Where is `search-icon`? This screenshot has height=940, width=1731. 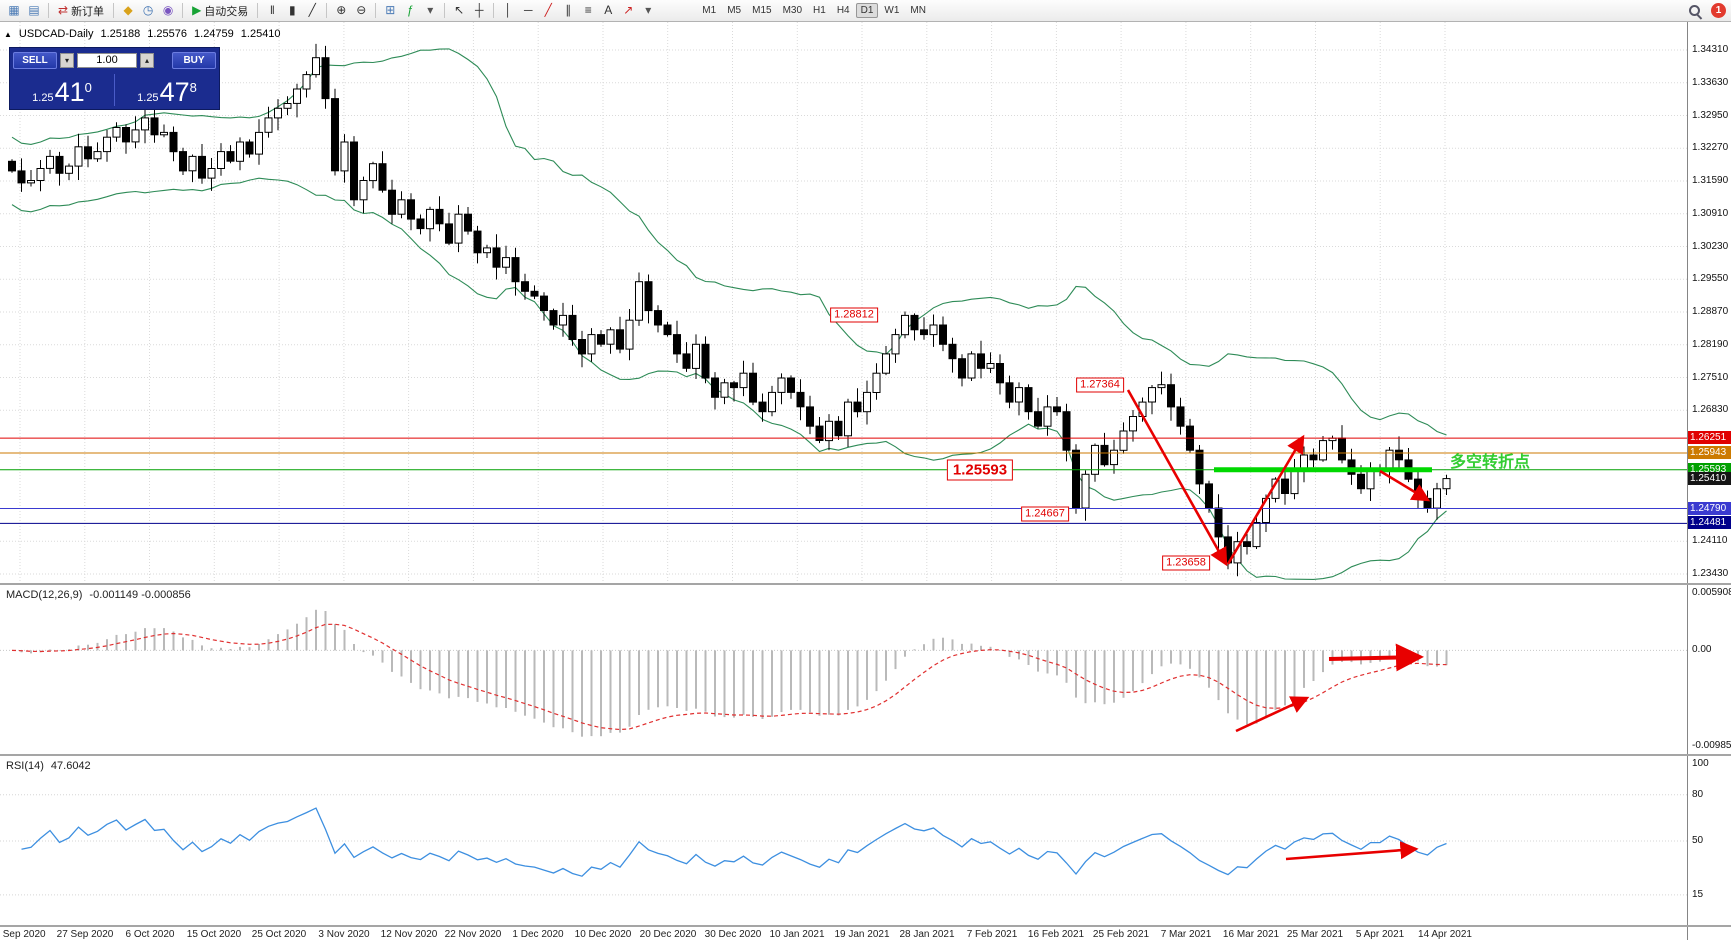
search-icon is located at coordinates (1695, 11).